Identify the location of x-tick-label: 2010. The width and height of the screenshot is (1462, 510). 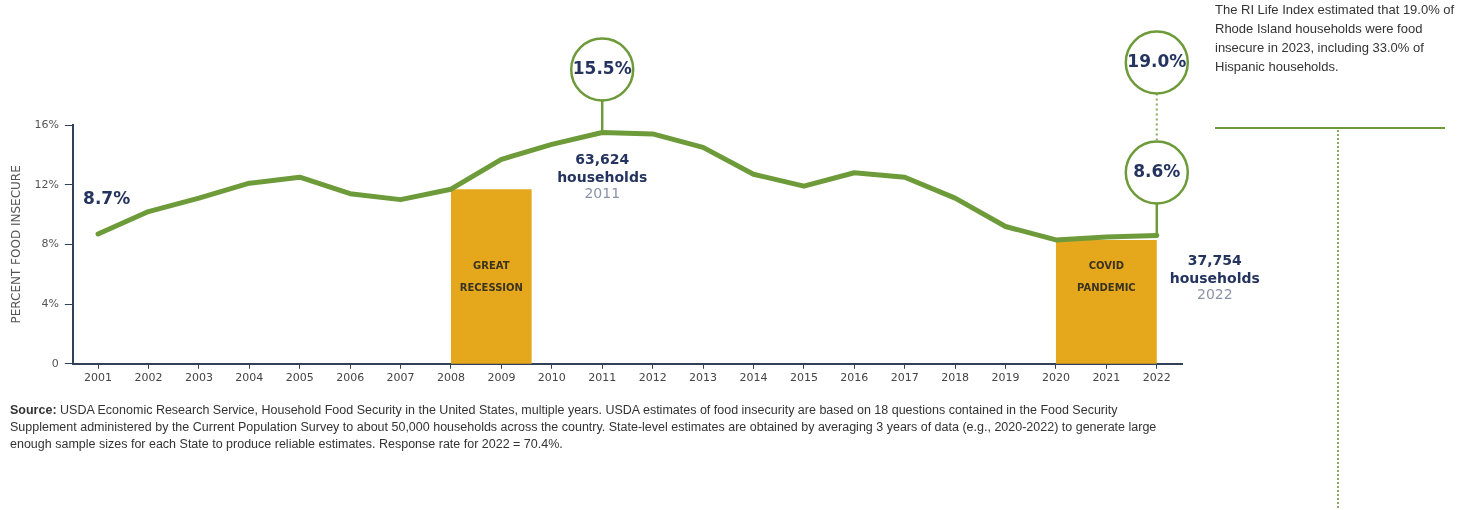
(551, 378).